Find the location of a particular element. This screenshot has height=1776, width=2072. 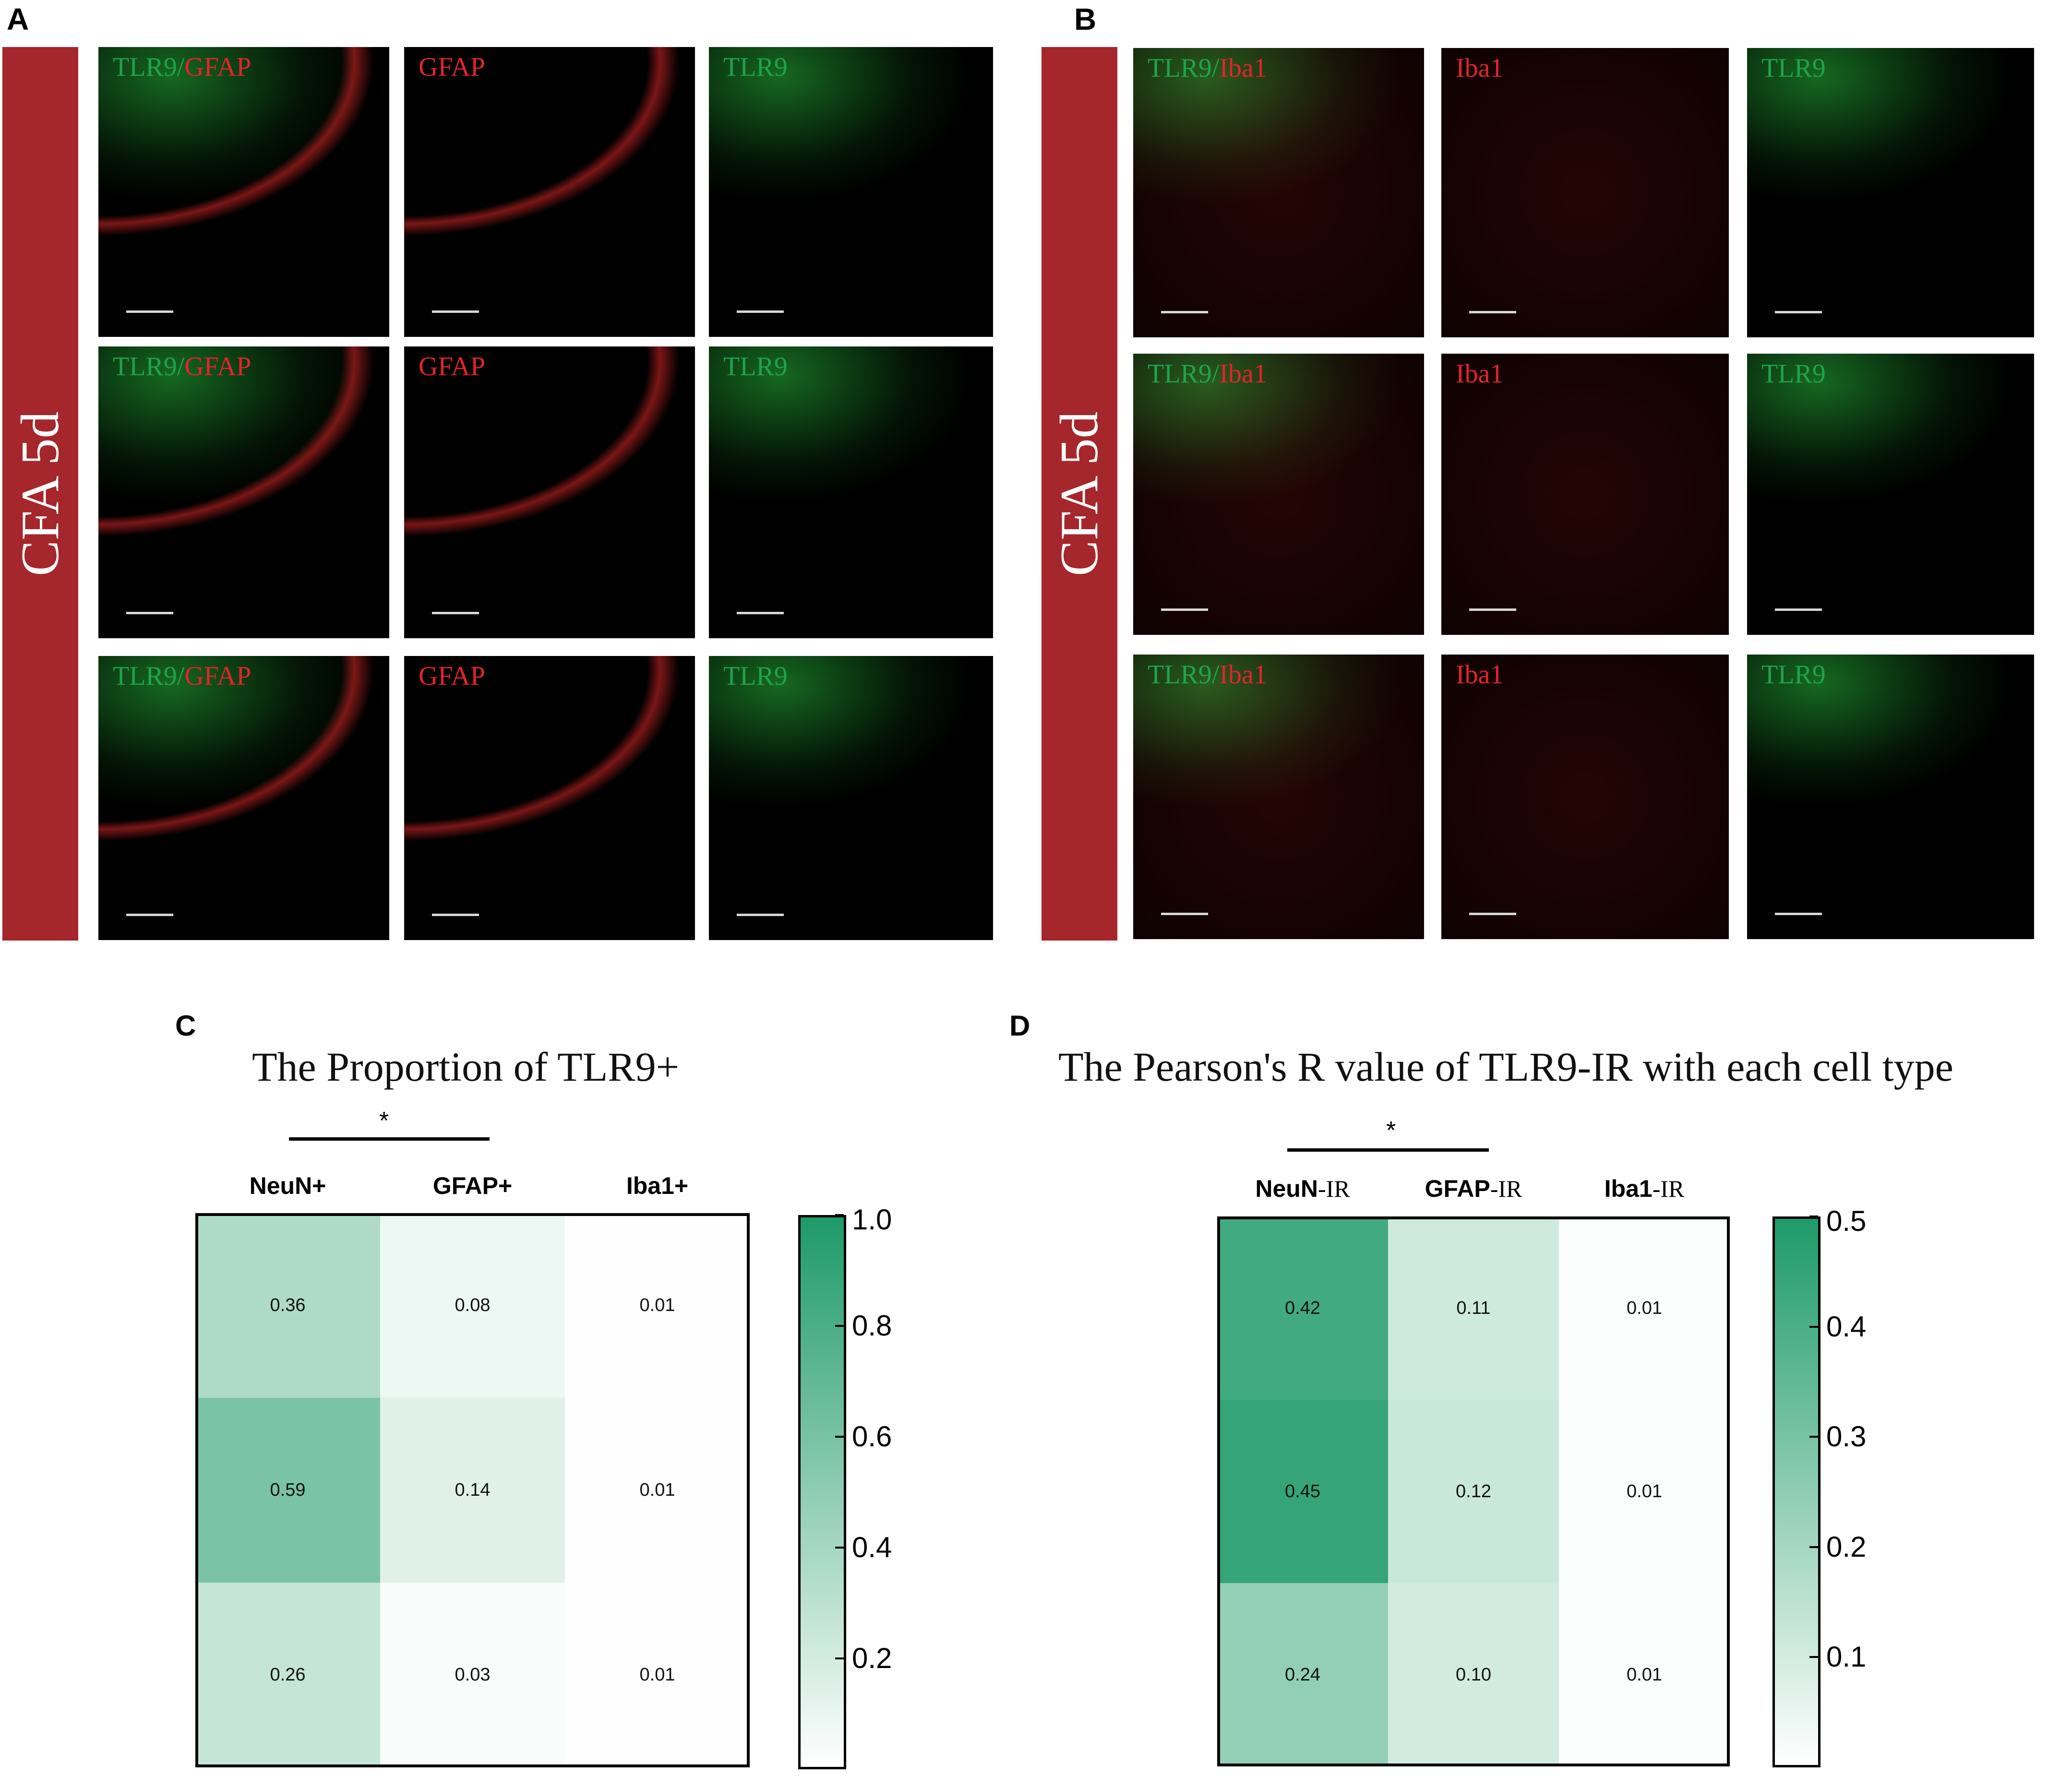

column-header-2: GFAP-IR is located at coordinates (1473, 1189).